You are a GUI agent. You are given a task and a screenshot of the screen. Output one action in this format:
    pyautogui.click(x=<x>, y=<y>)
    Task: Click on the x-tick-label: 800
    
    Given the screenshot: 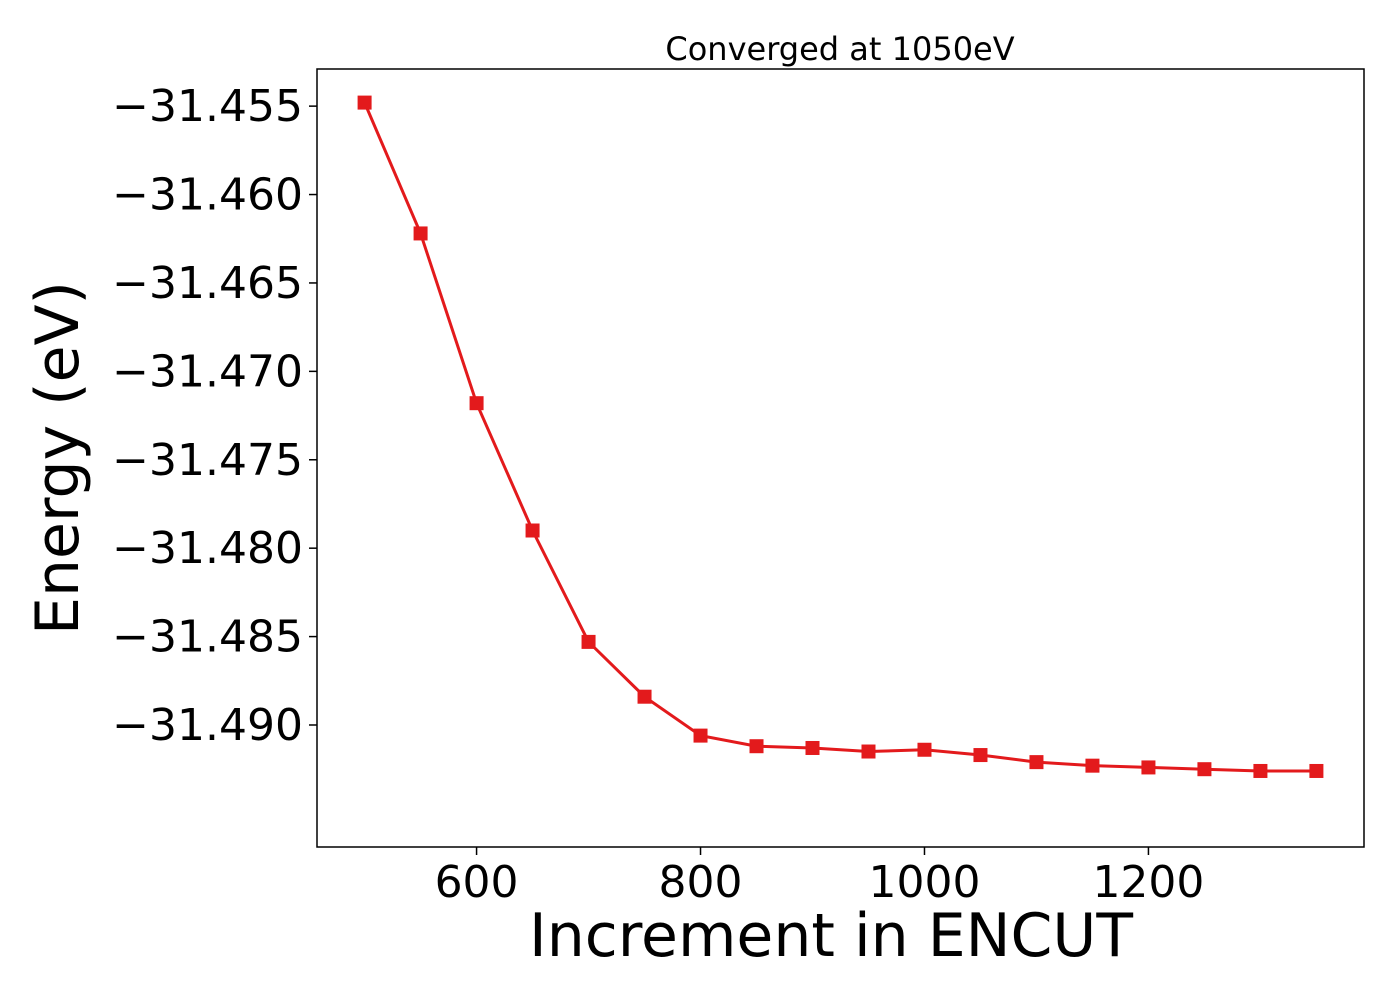 What is the action you would take?
    pyautogui.click(x=701, y=882)
    